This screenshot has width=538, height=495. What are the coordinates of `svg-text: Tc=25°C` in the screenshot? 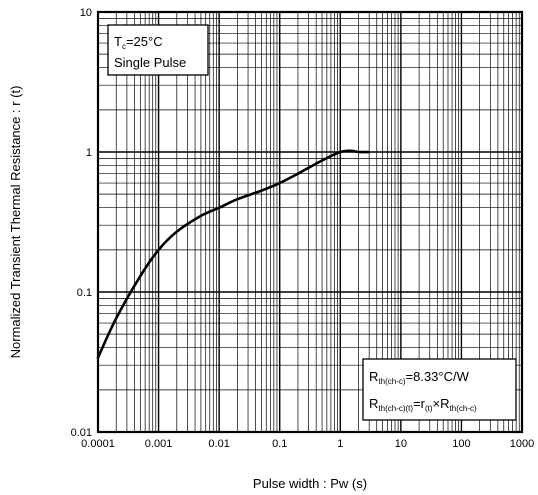 It's located at (138, 42).